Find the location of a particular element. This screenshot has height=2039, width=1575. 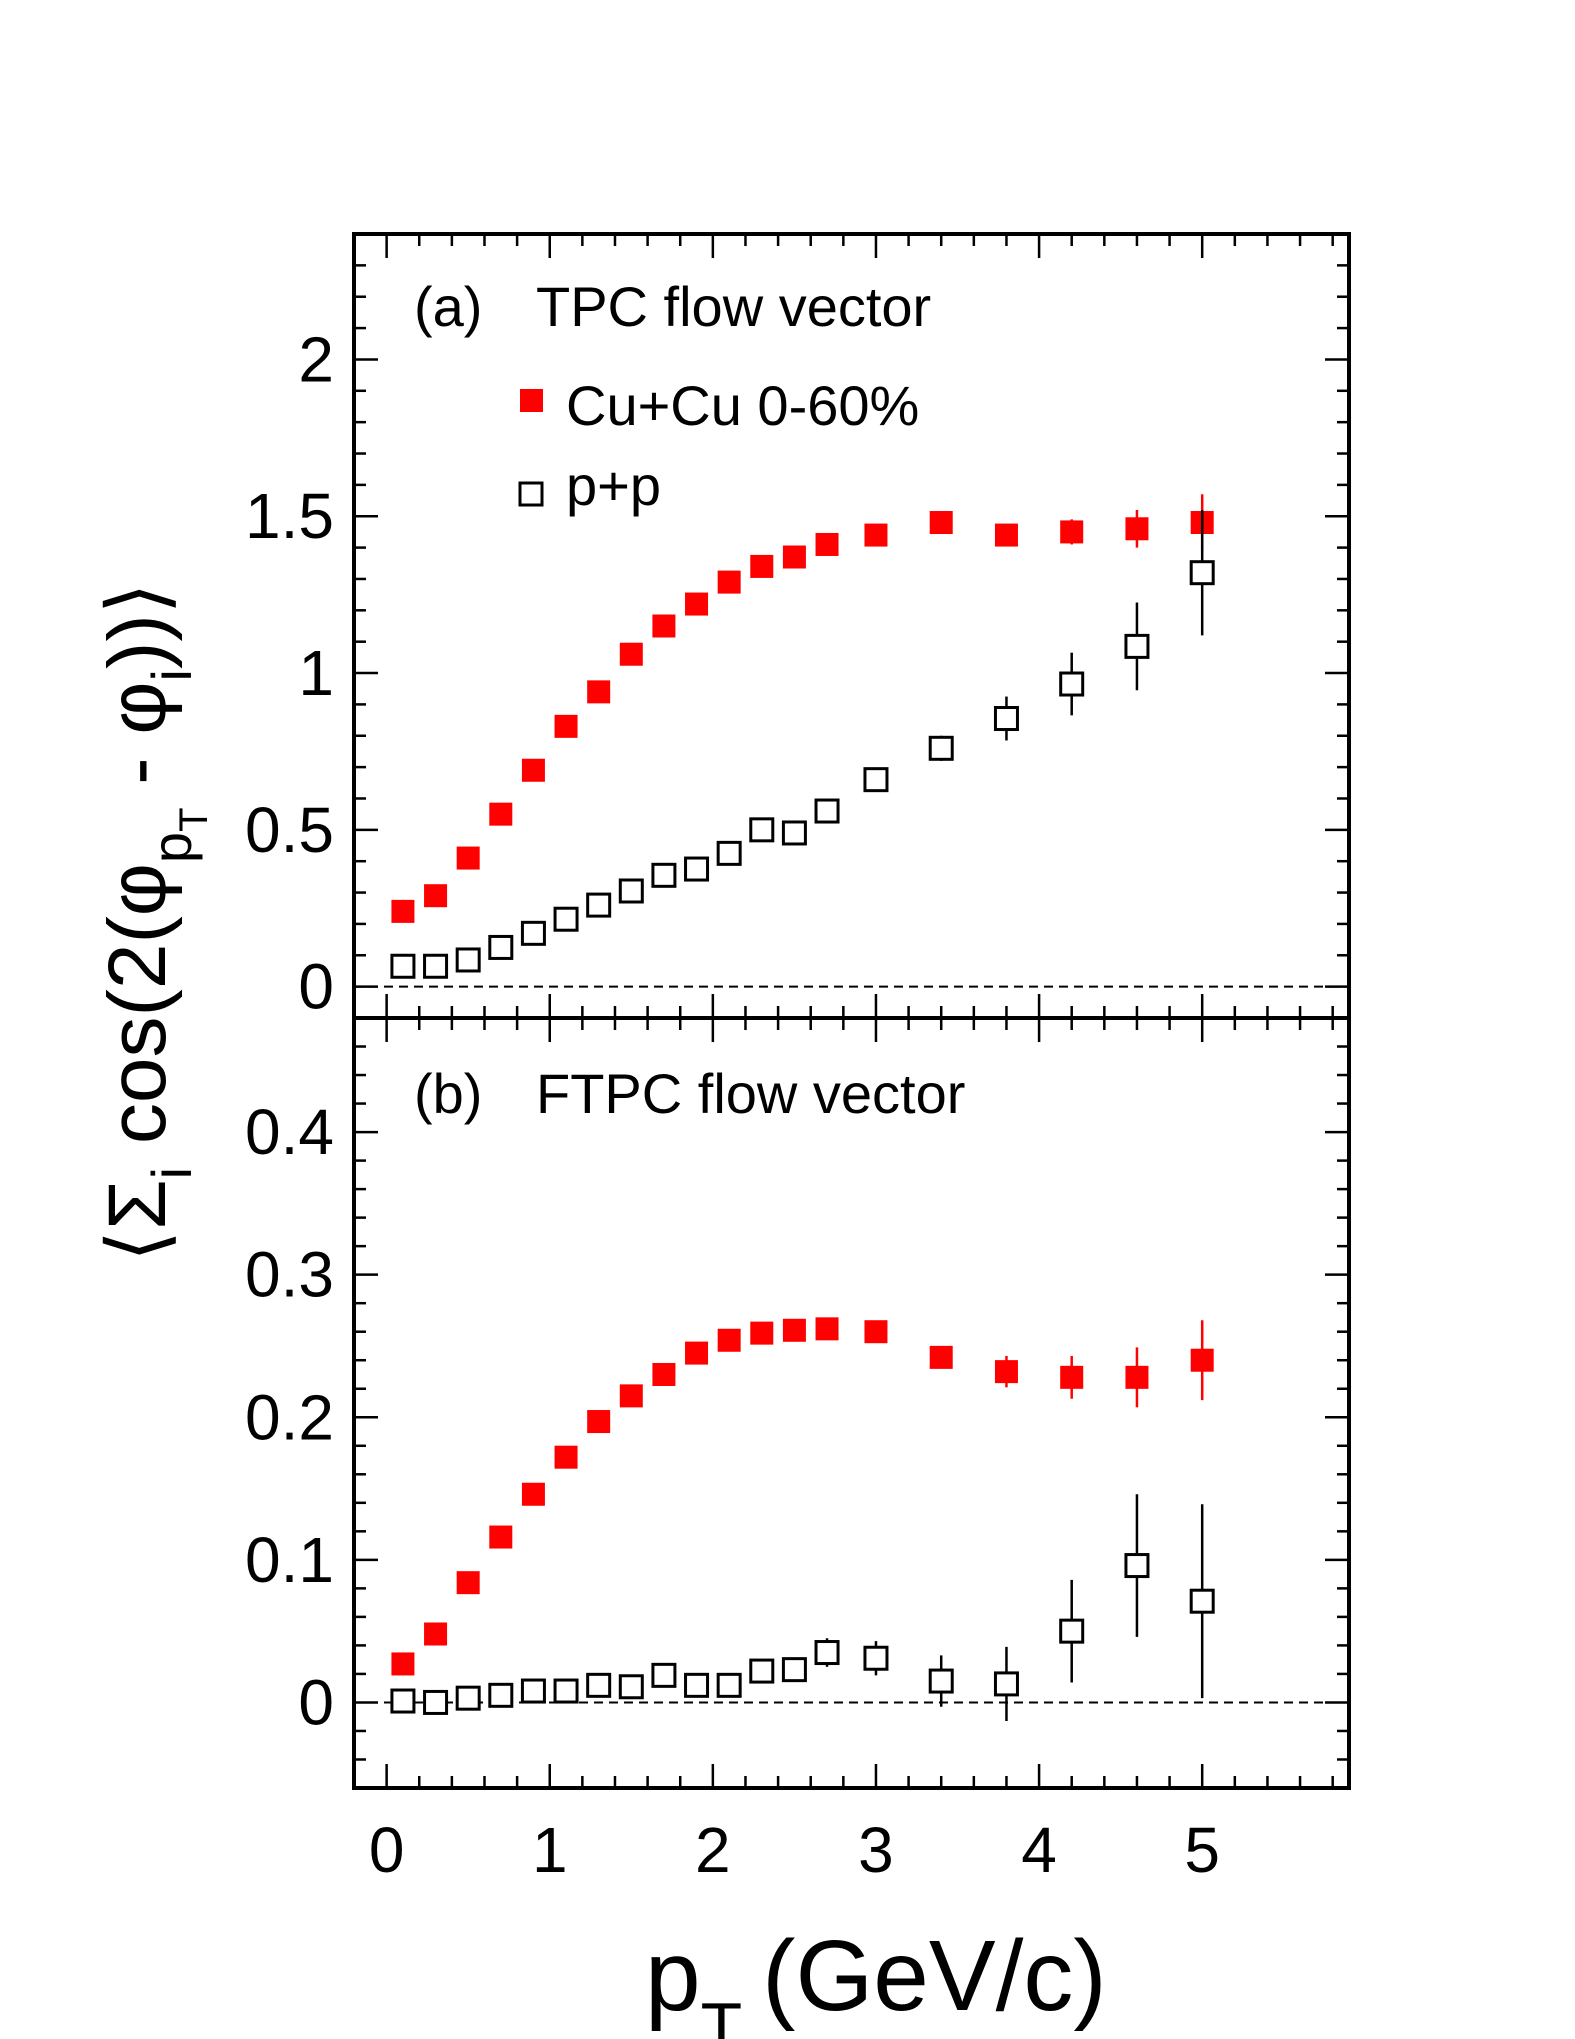

x-tick-label: 2 is located at coordinates (713, 1850).